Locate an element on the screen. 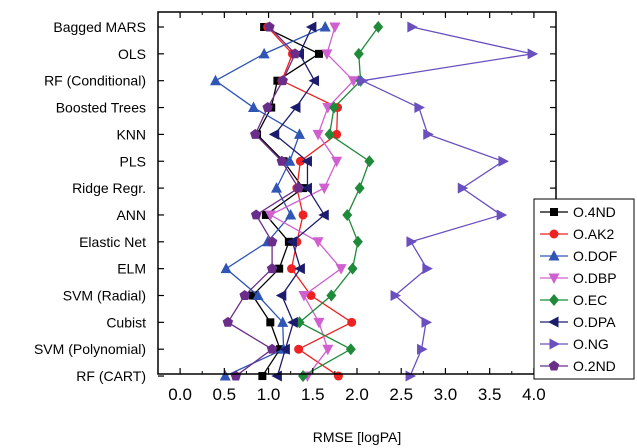 The height and width of the screenshot is (448, 637). legend-items: O.4ND O.AK2 O.DOF O.DBP O.EC O.DPA O.NG O.2ND is located at coordinates (578, 289).